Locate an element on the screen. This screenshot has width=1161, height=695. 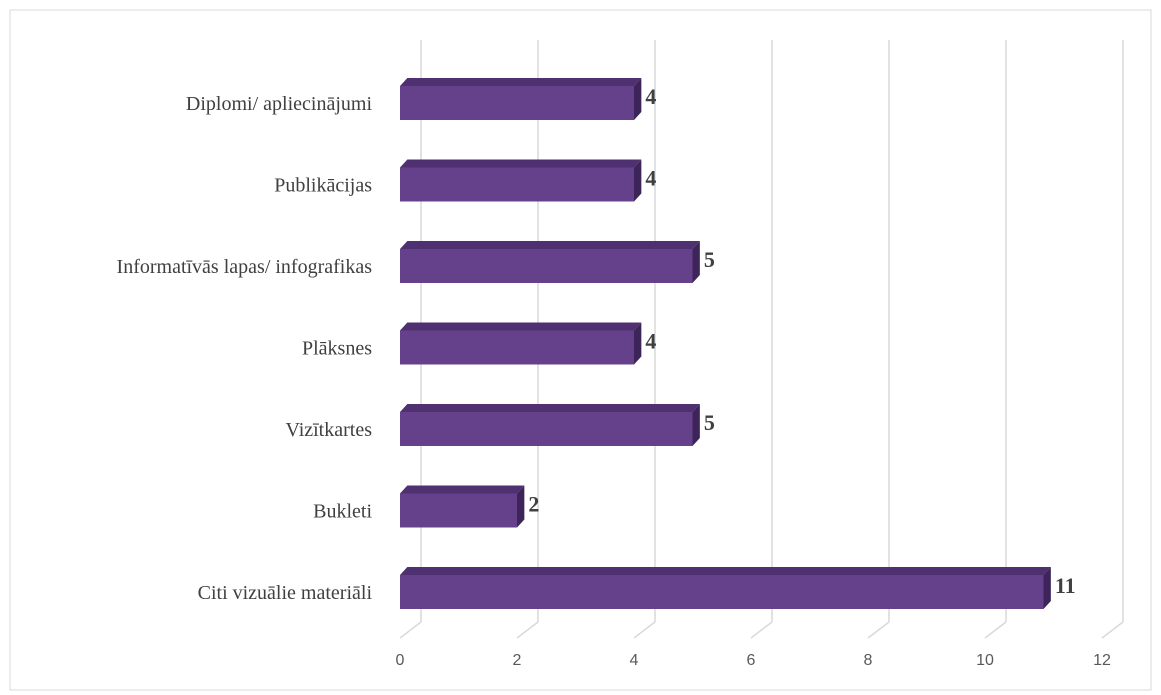
category-label: Citi vizuālie materiāli is located at coordinates (285, 593).